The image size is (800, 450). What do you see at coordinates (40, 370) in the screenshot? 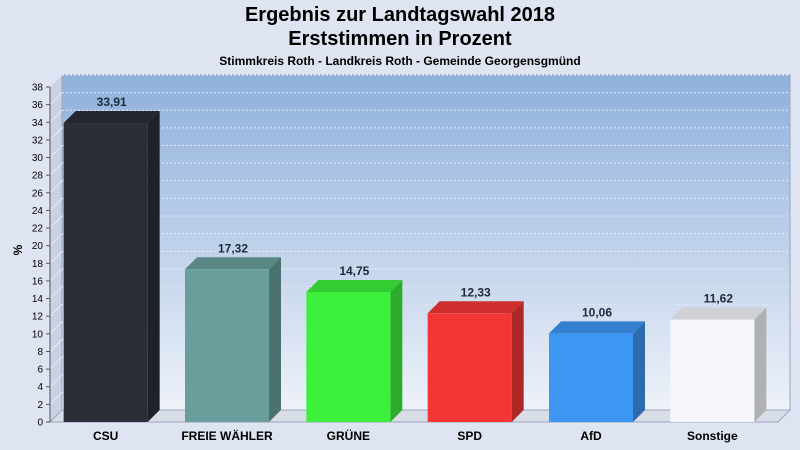
I see `y-tick-label: 6` at bounding box center [40, 370].